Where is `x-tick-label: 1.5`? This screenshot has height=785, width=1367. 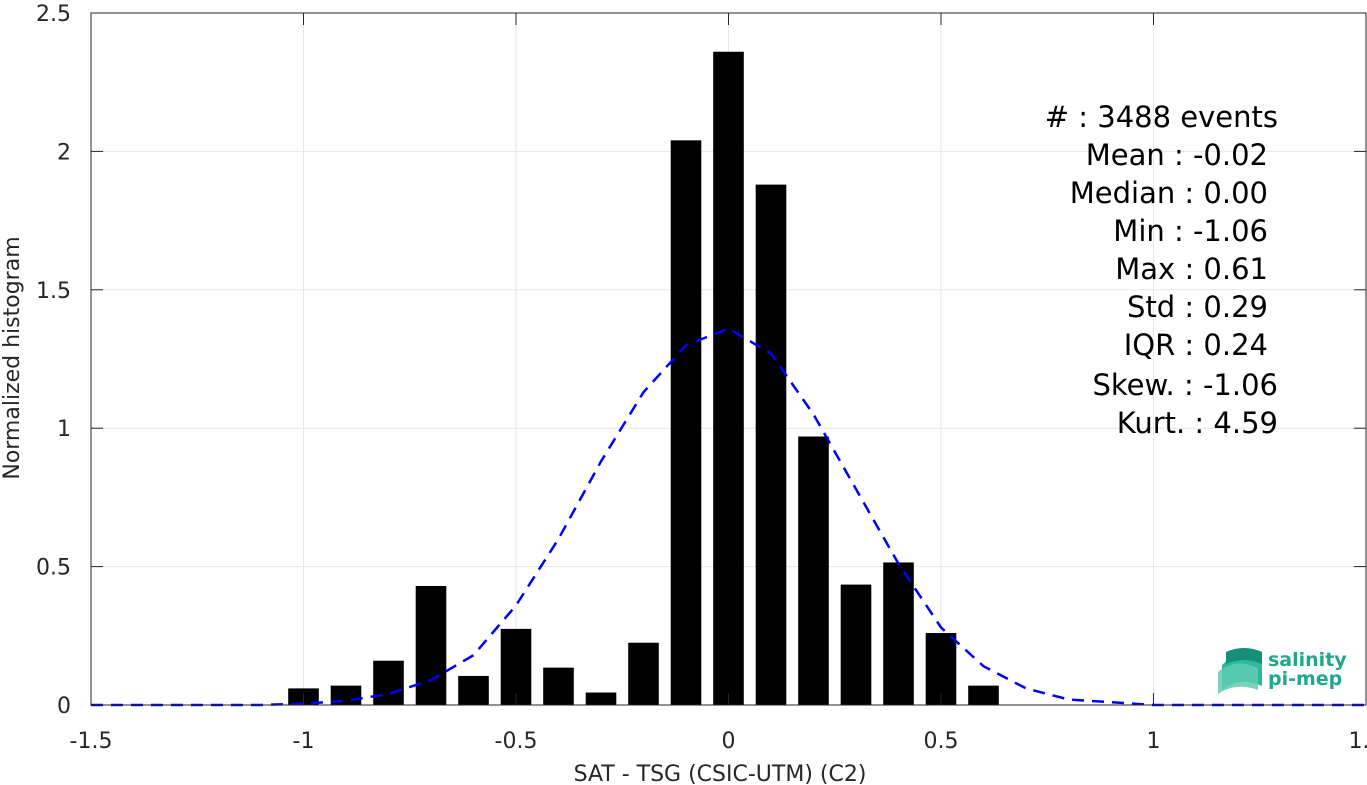 x-tick-label: 1.5 is located at coordinates (1358, 741).